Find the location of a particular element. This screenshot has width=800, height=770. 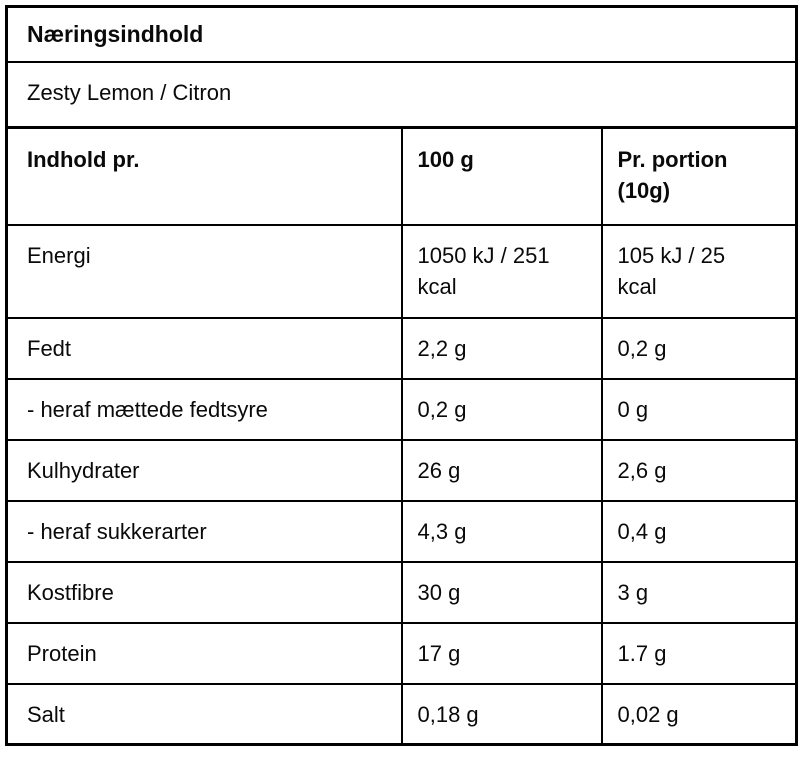

table-title: Næringsindhold is located at coordinates (401, 34).